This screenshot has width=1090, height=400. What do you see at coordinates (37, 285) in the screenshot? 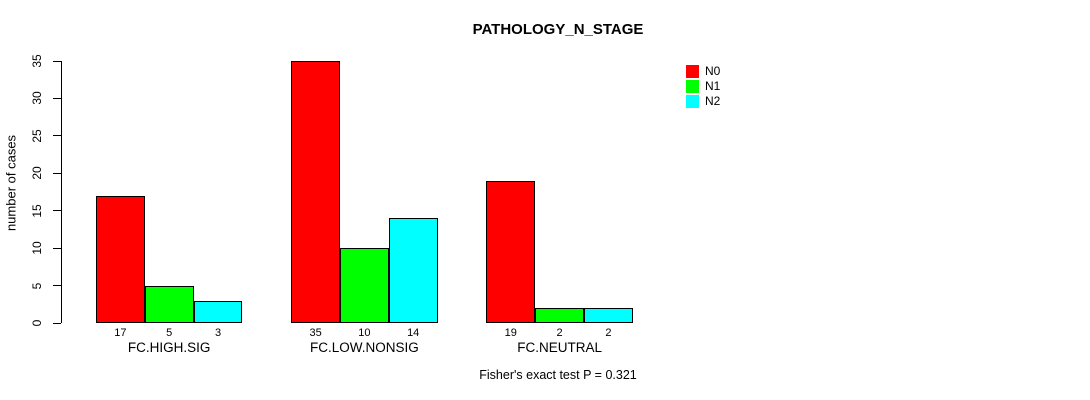
I see `y-tick-label: 5` at bounding box center [37, 285].